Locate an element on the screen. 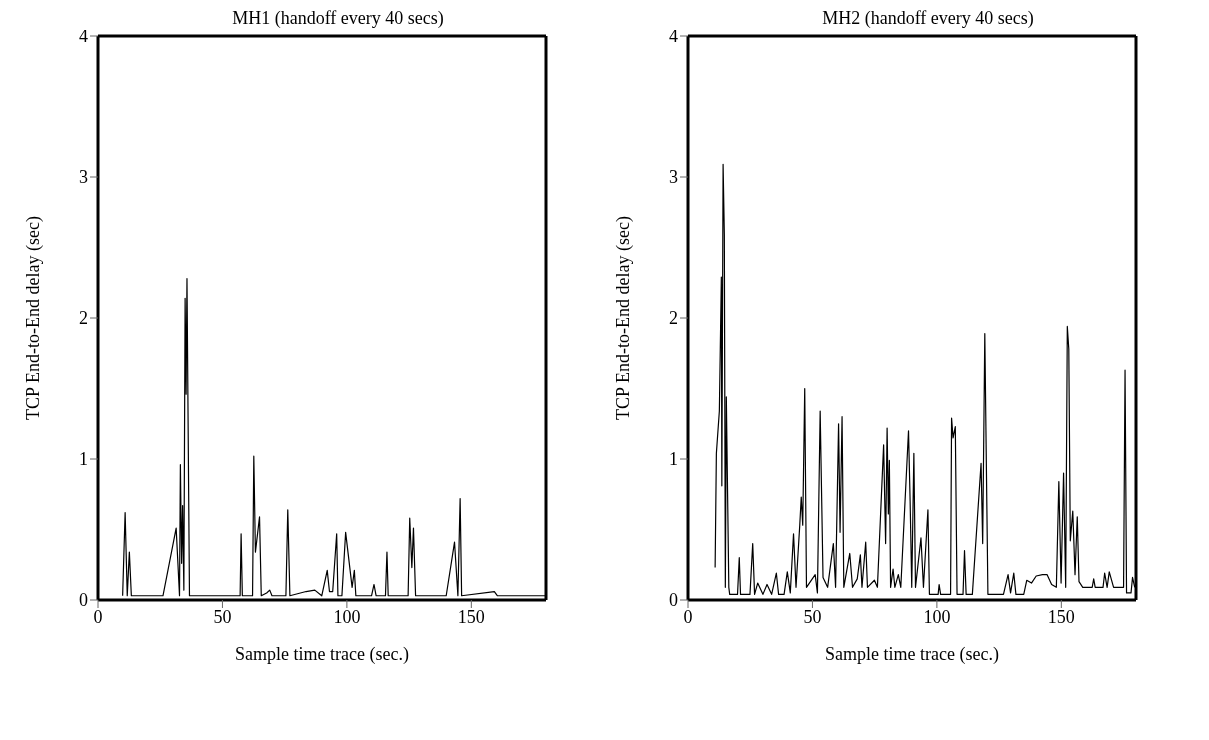  chart-title: MH2 (handoff every 40 secs) is located at coordinates (928, 18).